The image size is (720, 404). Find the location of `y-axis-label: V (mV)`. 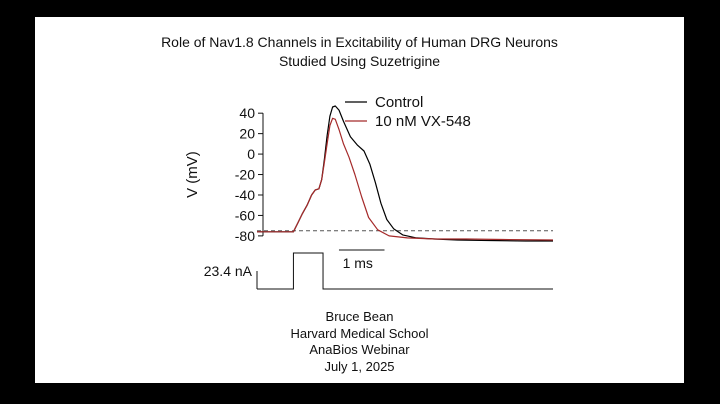

y-axis-label: V (mV) is located at coordinates (192, 174).